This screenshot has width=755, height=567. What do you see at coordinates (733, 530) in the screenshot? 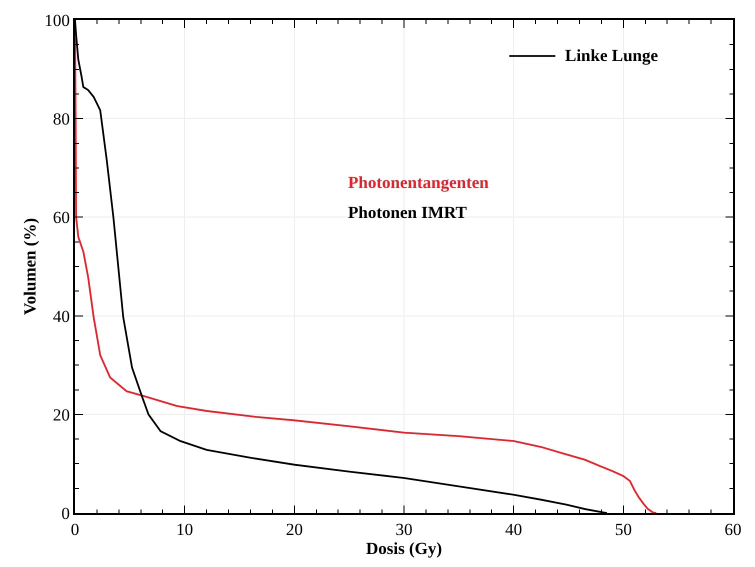
I see `x-tick-label: 60` at bounding box center [733, 530].